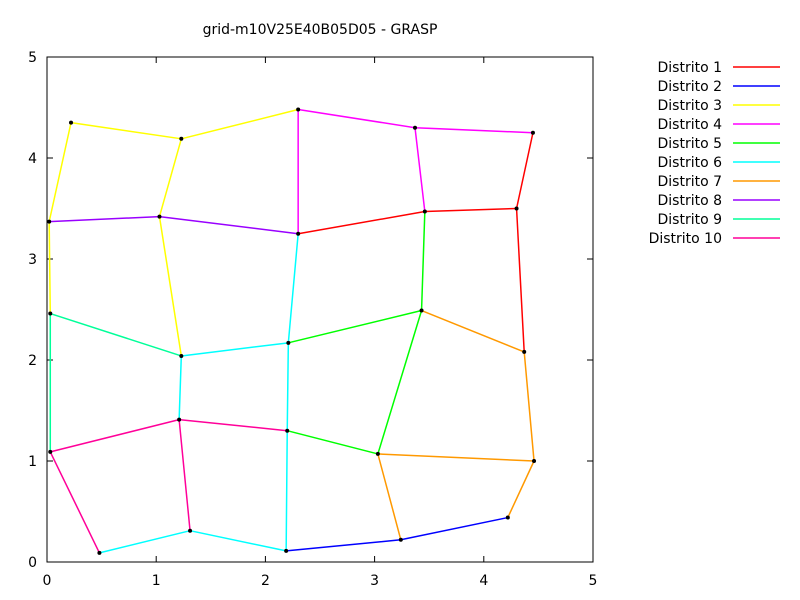  What do you see at coordinates (32, 563) in the screenshot?
I see `y-tick-label: 0` at bounding box center [32, 563].